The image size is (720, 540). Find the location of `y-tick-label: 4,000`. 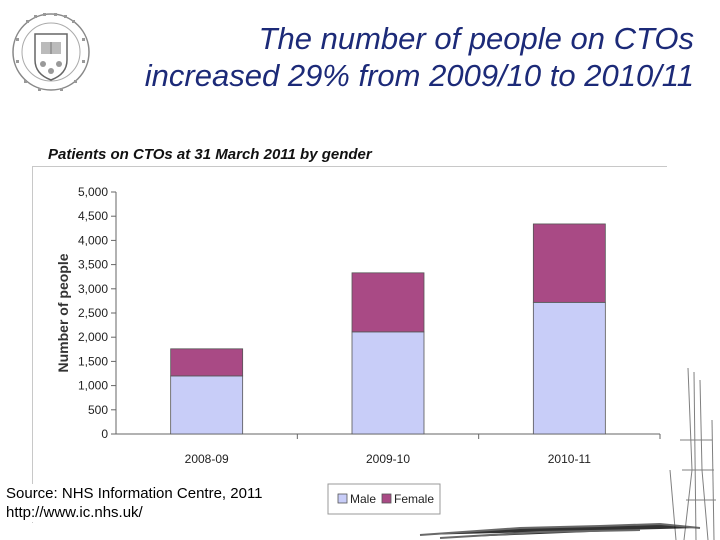

y-tick-label: 4,000 is located at coordinates (93, 240).